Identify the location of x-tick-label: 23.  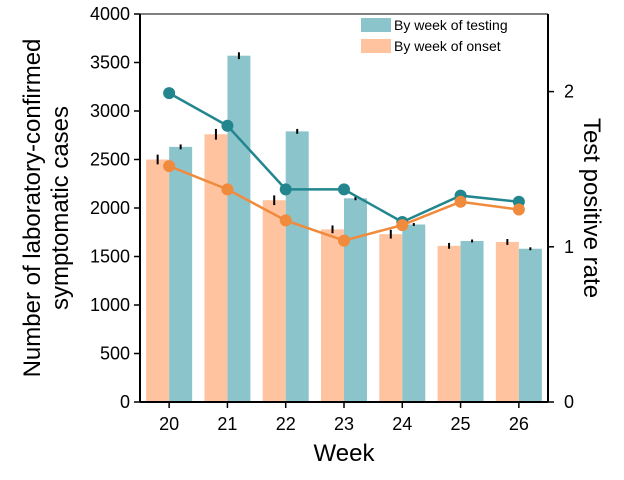
(344, 424).